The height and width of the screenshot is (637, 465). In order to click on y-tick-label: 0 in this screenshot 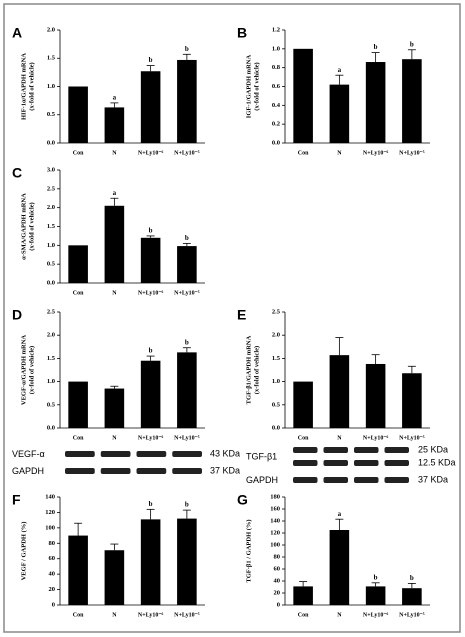, I will do `click(53, 604)`.